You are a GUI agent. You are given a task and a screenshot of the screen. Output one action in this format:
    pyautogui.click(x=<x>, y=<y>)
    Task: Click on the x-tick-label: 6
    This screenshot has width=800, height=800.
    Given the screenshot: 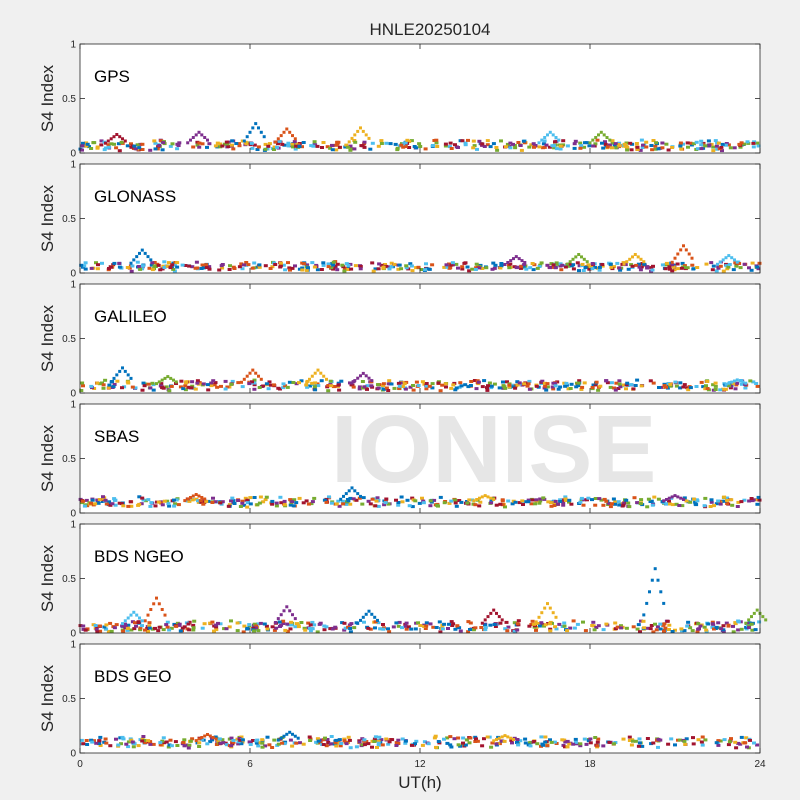 What is the action you would take?
    pyautogui.click(x=250, y=764)
    